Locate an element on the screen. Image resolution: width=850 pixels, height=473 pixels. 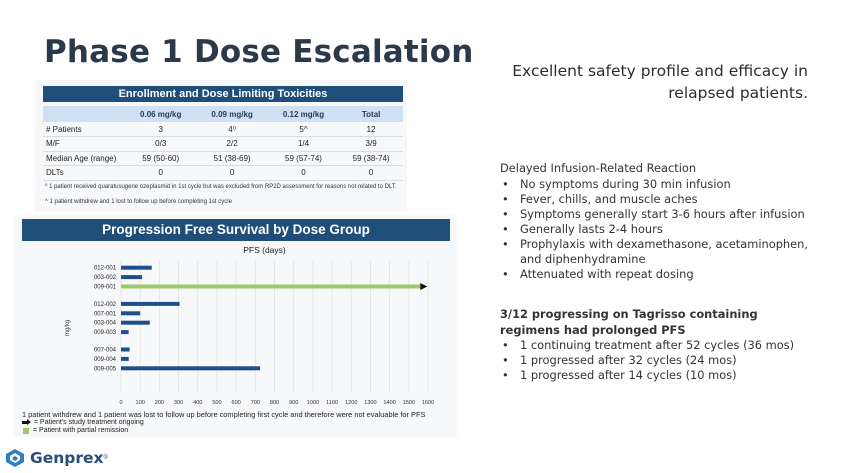
enrollment-header-row: 0.06 mg/kg 0.09 mg/kg 0.12 mg/kg Total is located at coordinates (223, 114).